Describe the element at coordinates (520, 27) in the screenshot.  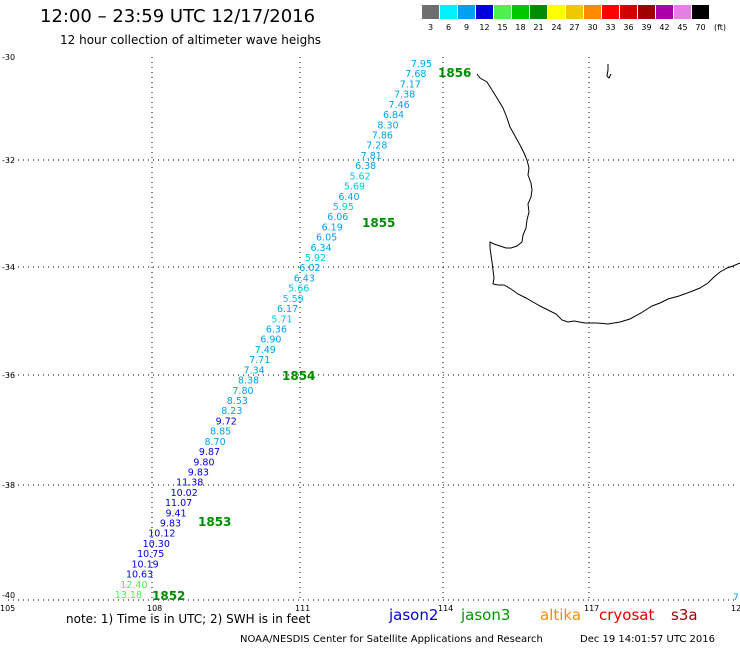
I see `scale-label: 18` at that location.